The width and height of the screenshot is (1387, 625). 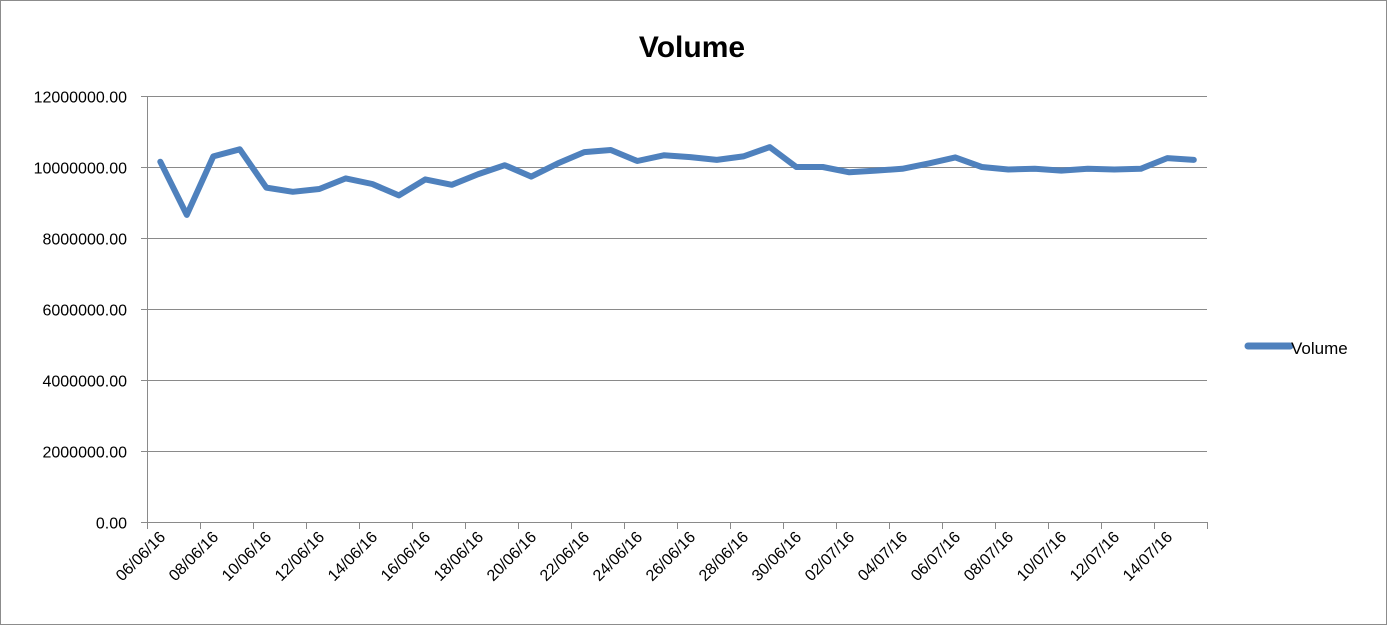 What do you see at coordinates (81, 98) in the screenshot?
I see `y-tick-label: 12000000.00` at bounding box center [81, 98].